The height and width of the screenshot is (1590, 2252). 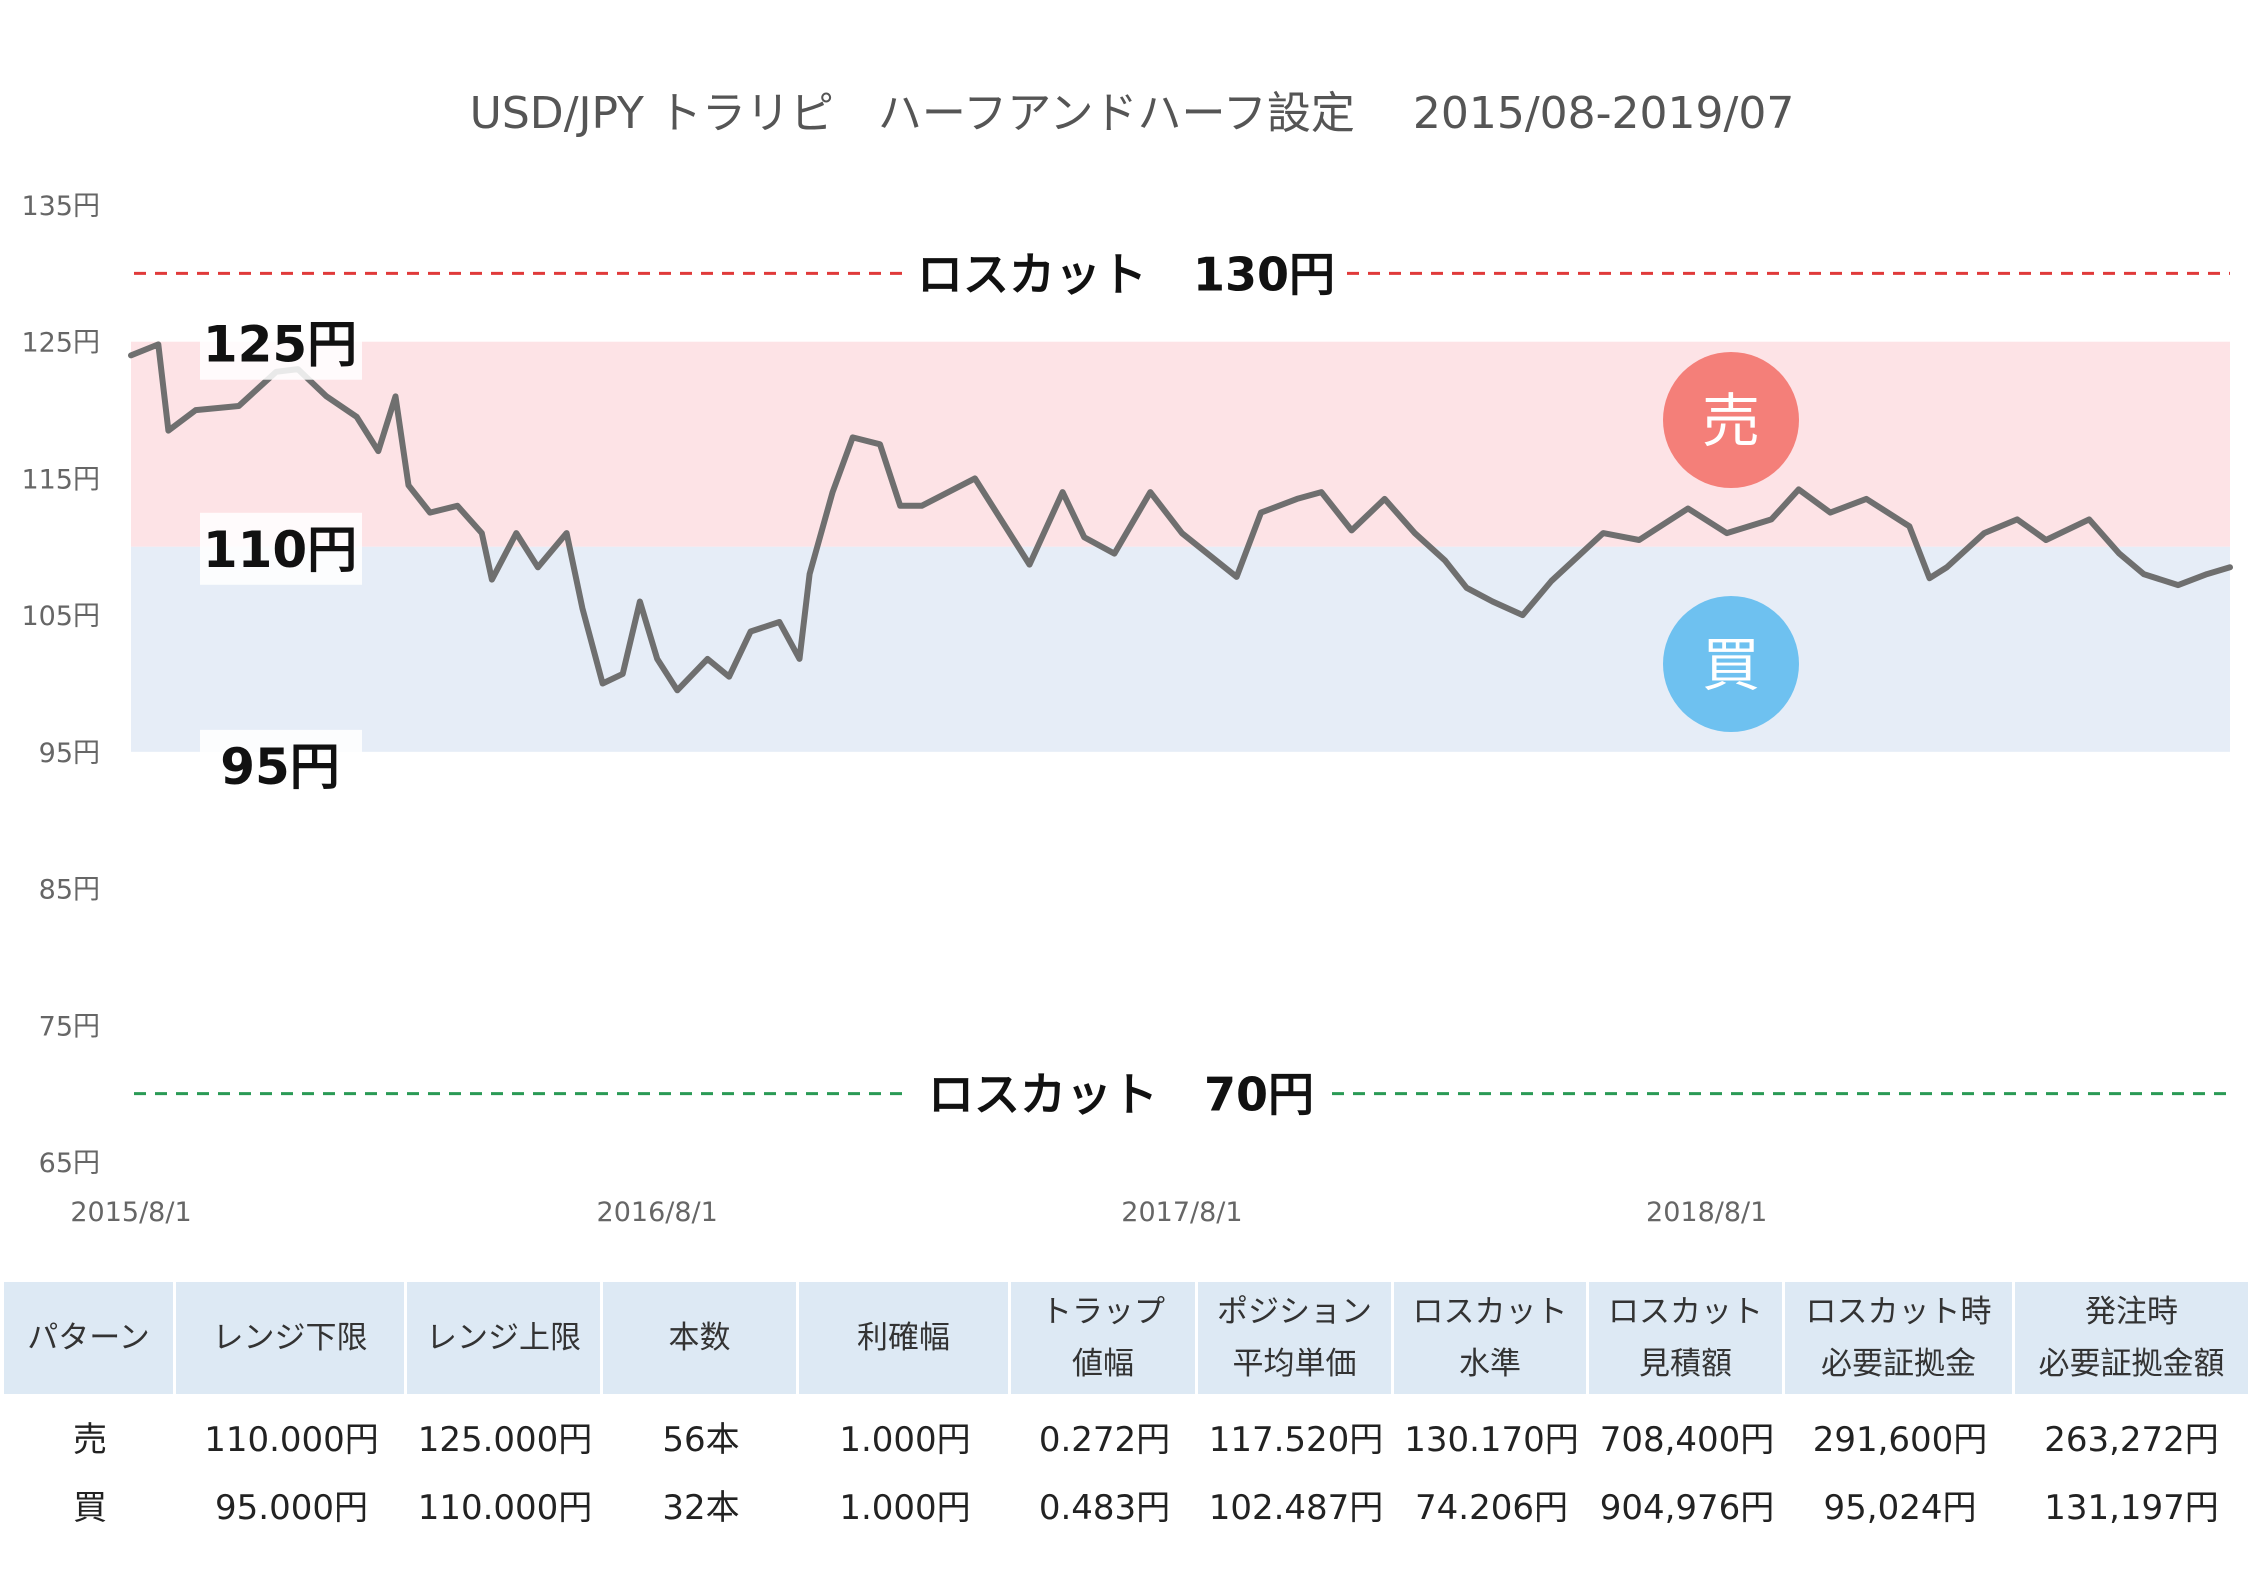 I want to click on table-cell: 買, so click(x=90, y=1507).